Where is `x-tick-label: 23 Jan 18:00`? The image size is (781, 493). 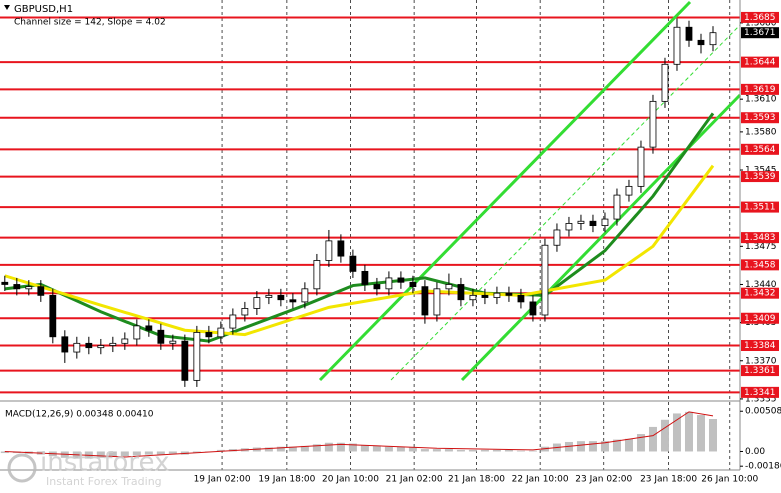
x-tick-label: 23 Jan 18:00 is located at coordinates (668, 480).